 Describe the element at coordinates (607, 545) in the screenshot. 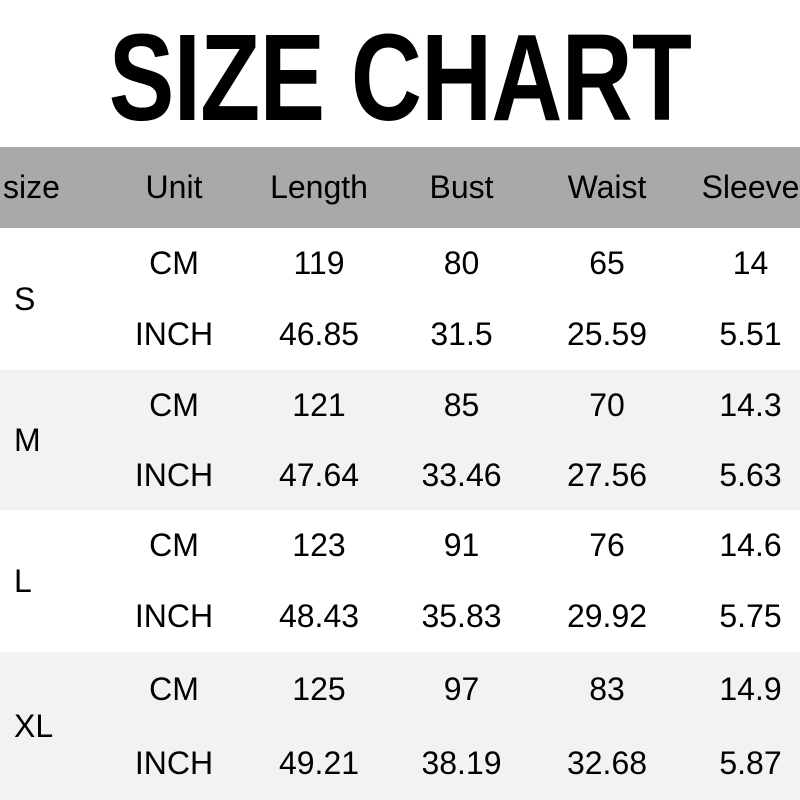

I see `l-cm-waist: 76` at that location.